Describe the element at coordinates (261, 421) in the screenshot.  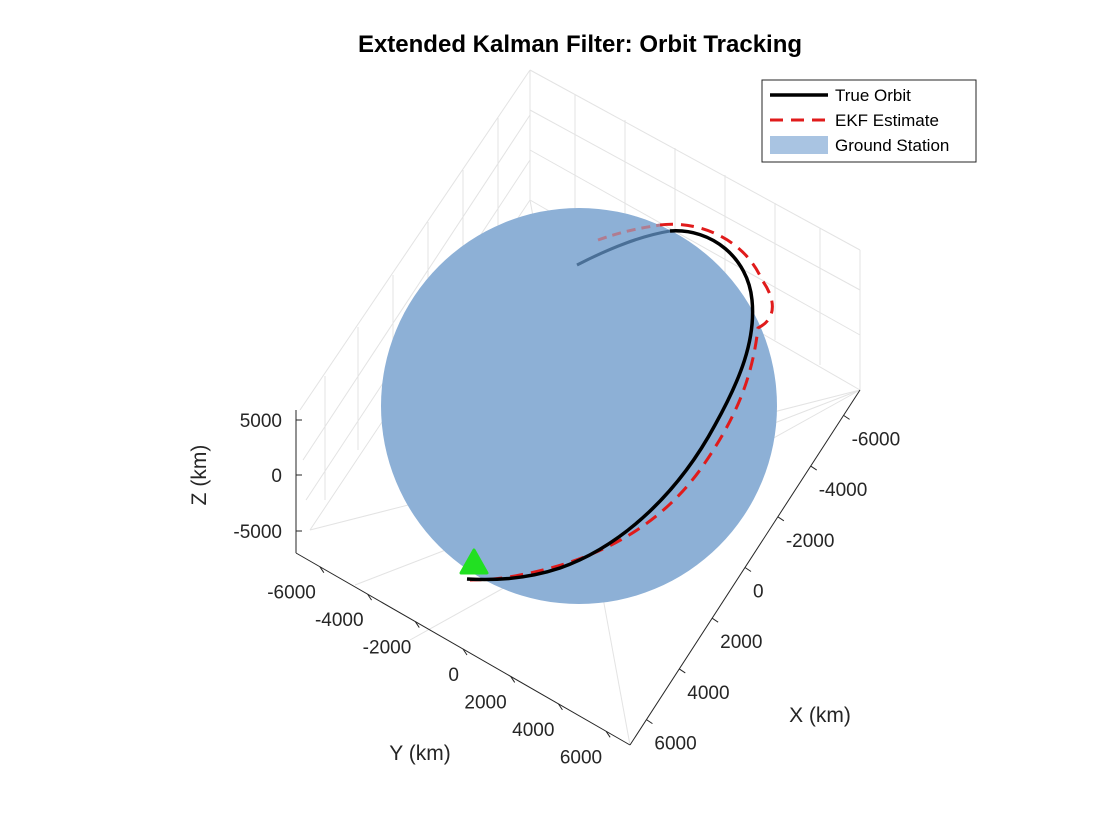
I see `z-tick-label: 5000` at that location.